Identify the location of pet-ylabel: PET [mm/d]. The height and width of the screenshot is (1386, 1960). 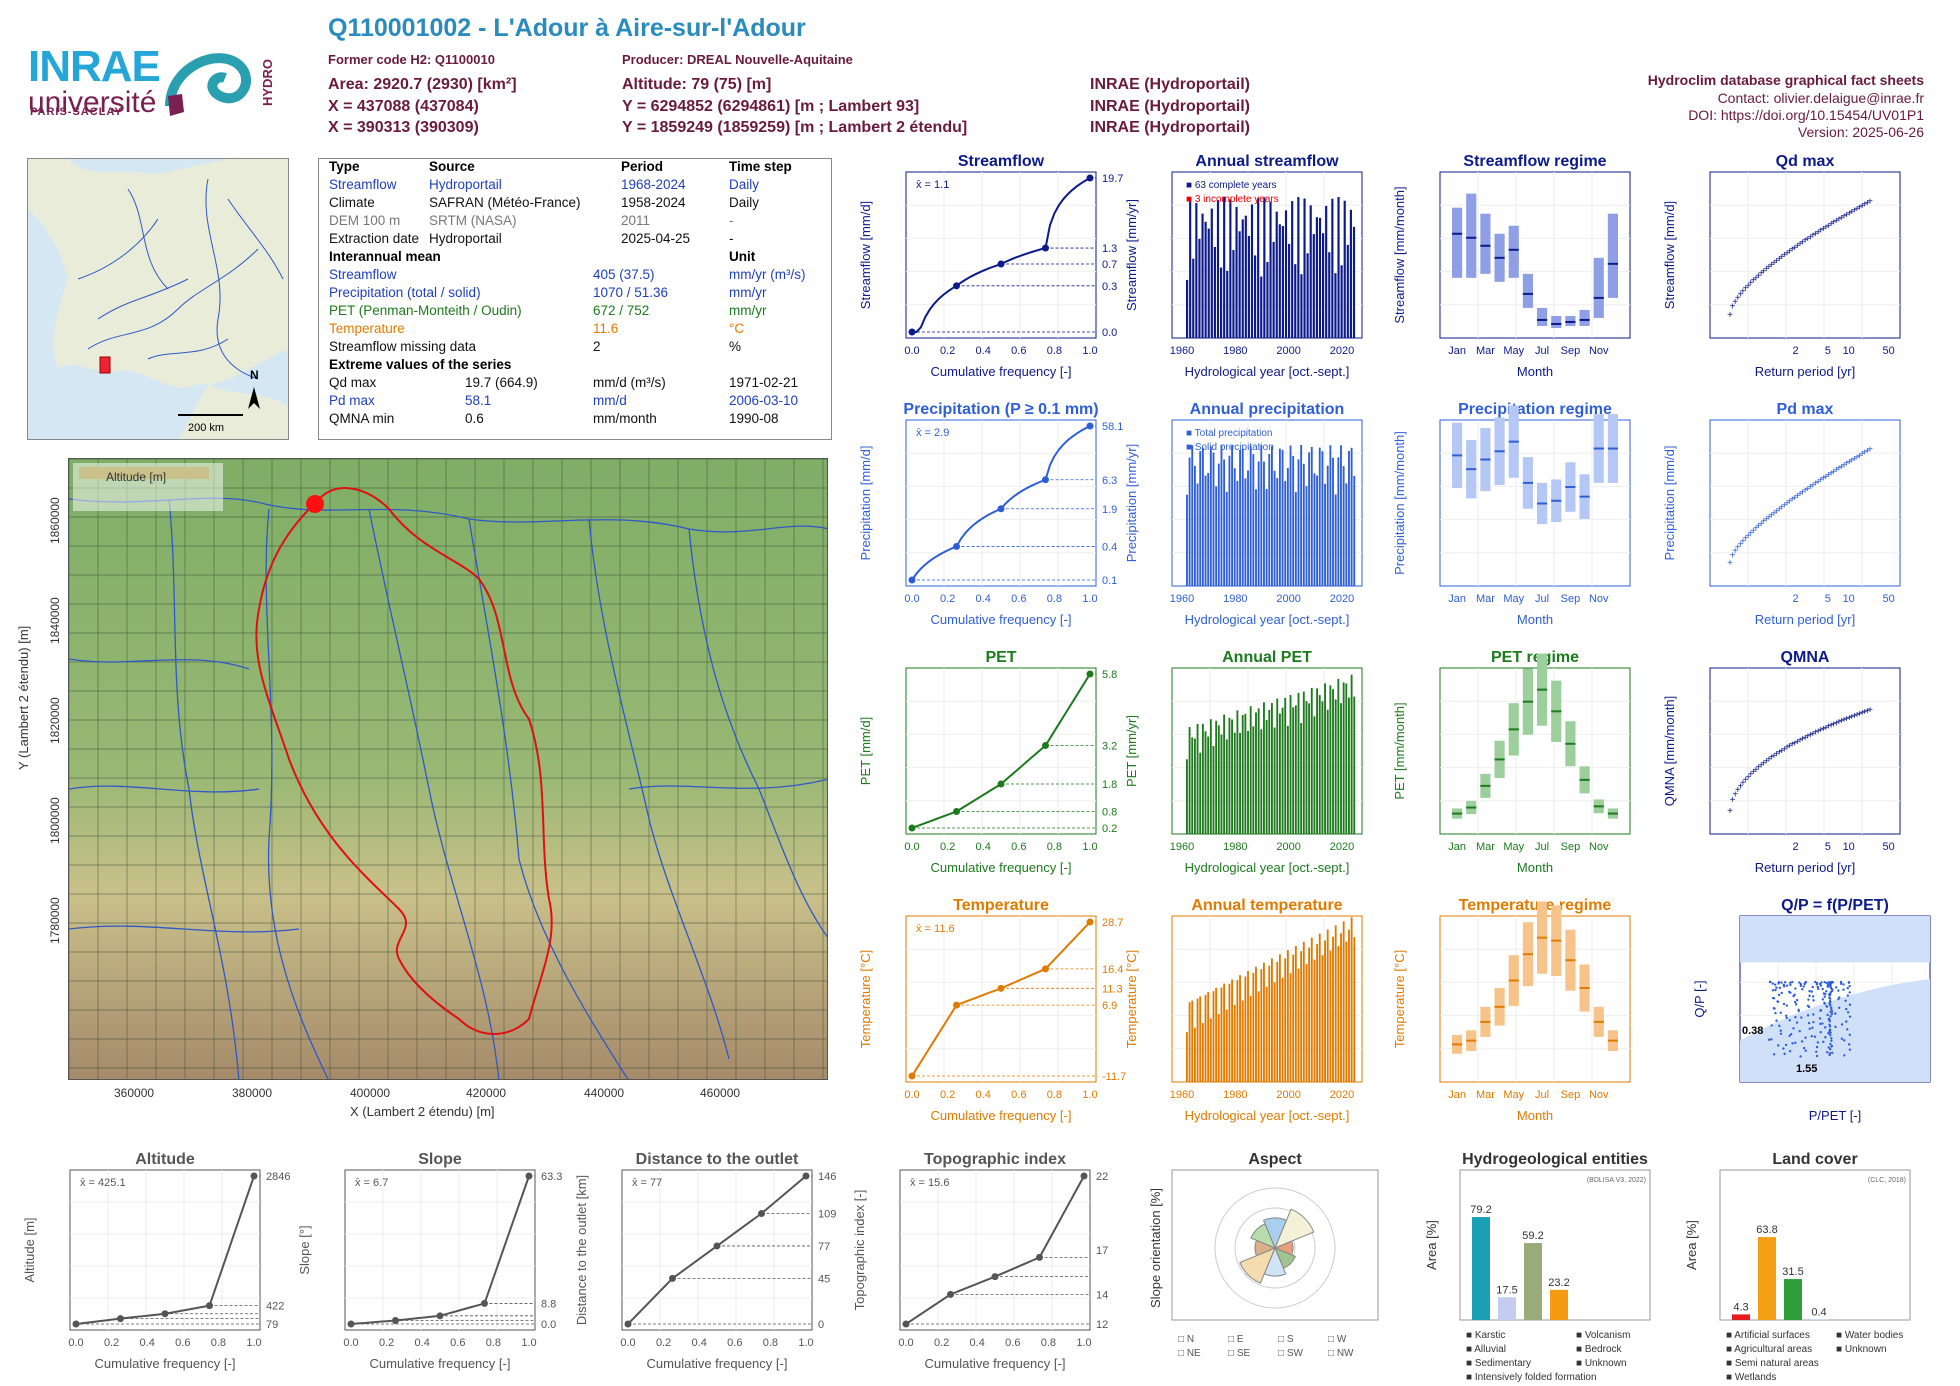
(865, 751).